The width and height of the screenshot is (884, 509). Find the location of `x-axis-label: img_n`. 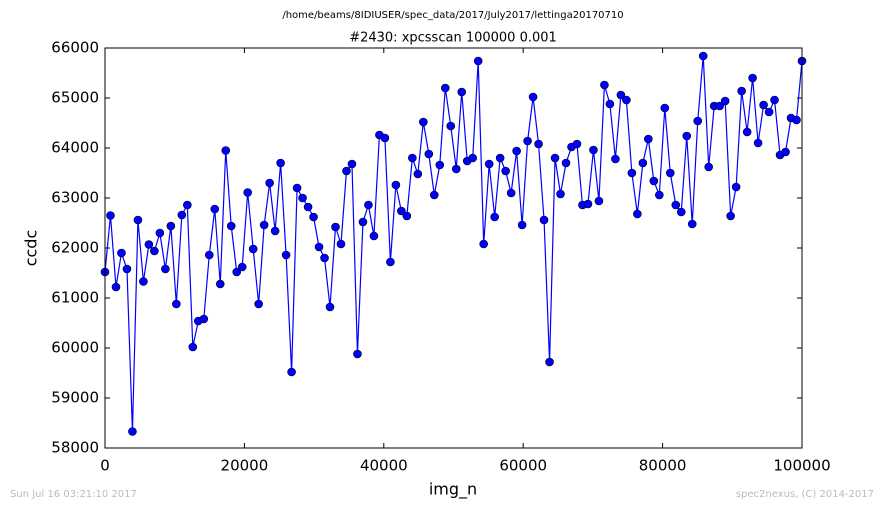

x-axis-label: img_n is located at coordinates (453, 490).